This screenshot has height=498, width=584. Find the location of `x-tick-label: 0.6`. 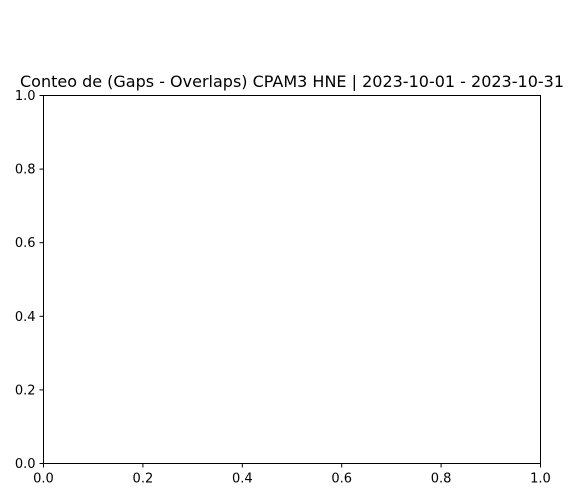

x-tick-label: 0.6 is located at coordinates (341, 479).